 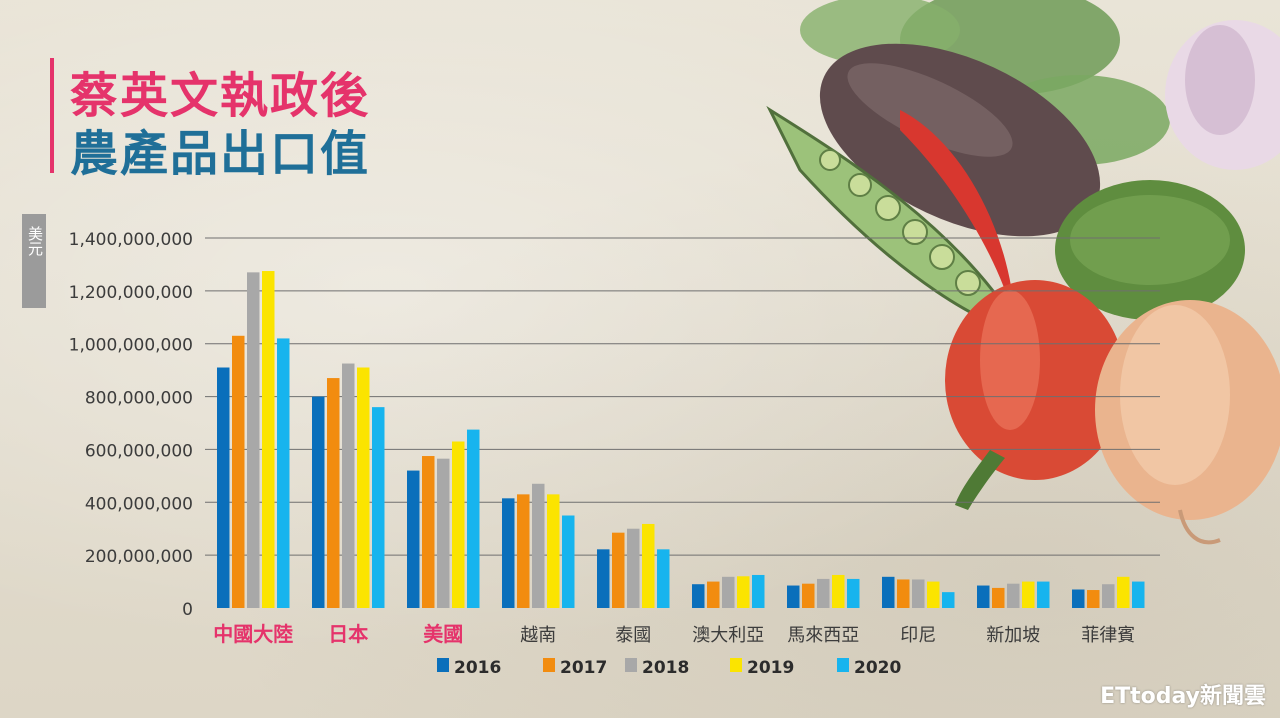 I want to click on ettoday-watermark: ETtoday新聞雲, so click(x=1183, y=696).